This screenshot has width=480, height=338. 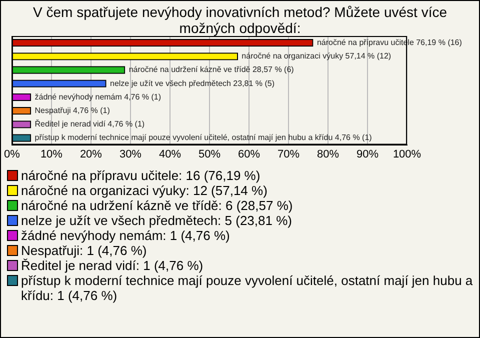 What do you see at coordinates (328, 154) in the screenshot?
I see `x-tick-label: 80%` at bounding box center [328, 154].